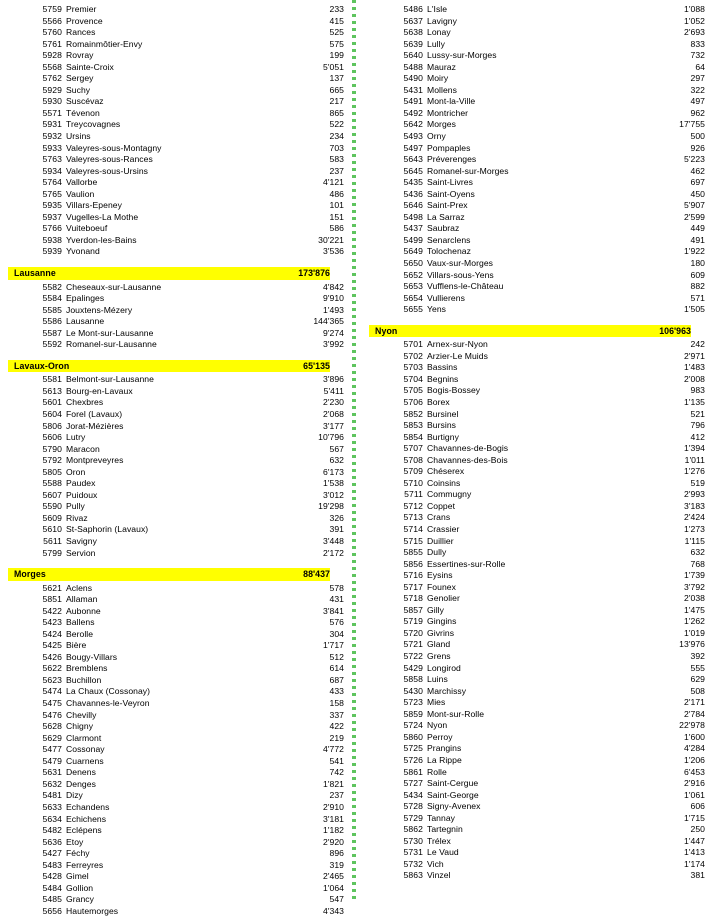 Image resolution: width=713 pixels, height=918 pixels. What do you see at coordinates (333, 379) in the screenshot?
I see `municipality-population: 3'896` at bounding box center [333, 379].